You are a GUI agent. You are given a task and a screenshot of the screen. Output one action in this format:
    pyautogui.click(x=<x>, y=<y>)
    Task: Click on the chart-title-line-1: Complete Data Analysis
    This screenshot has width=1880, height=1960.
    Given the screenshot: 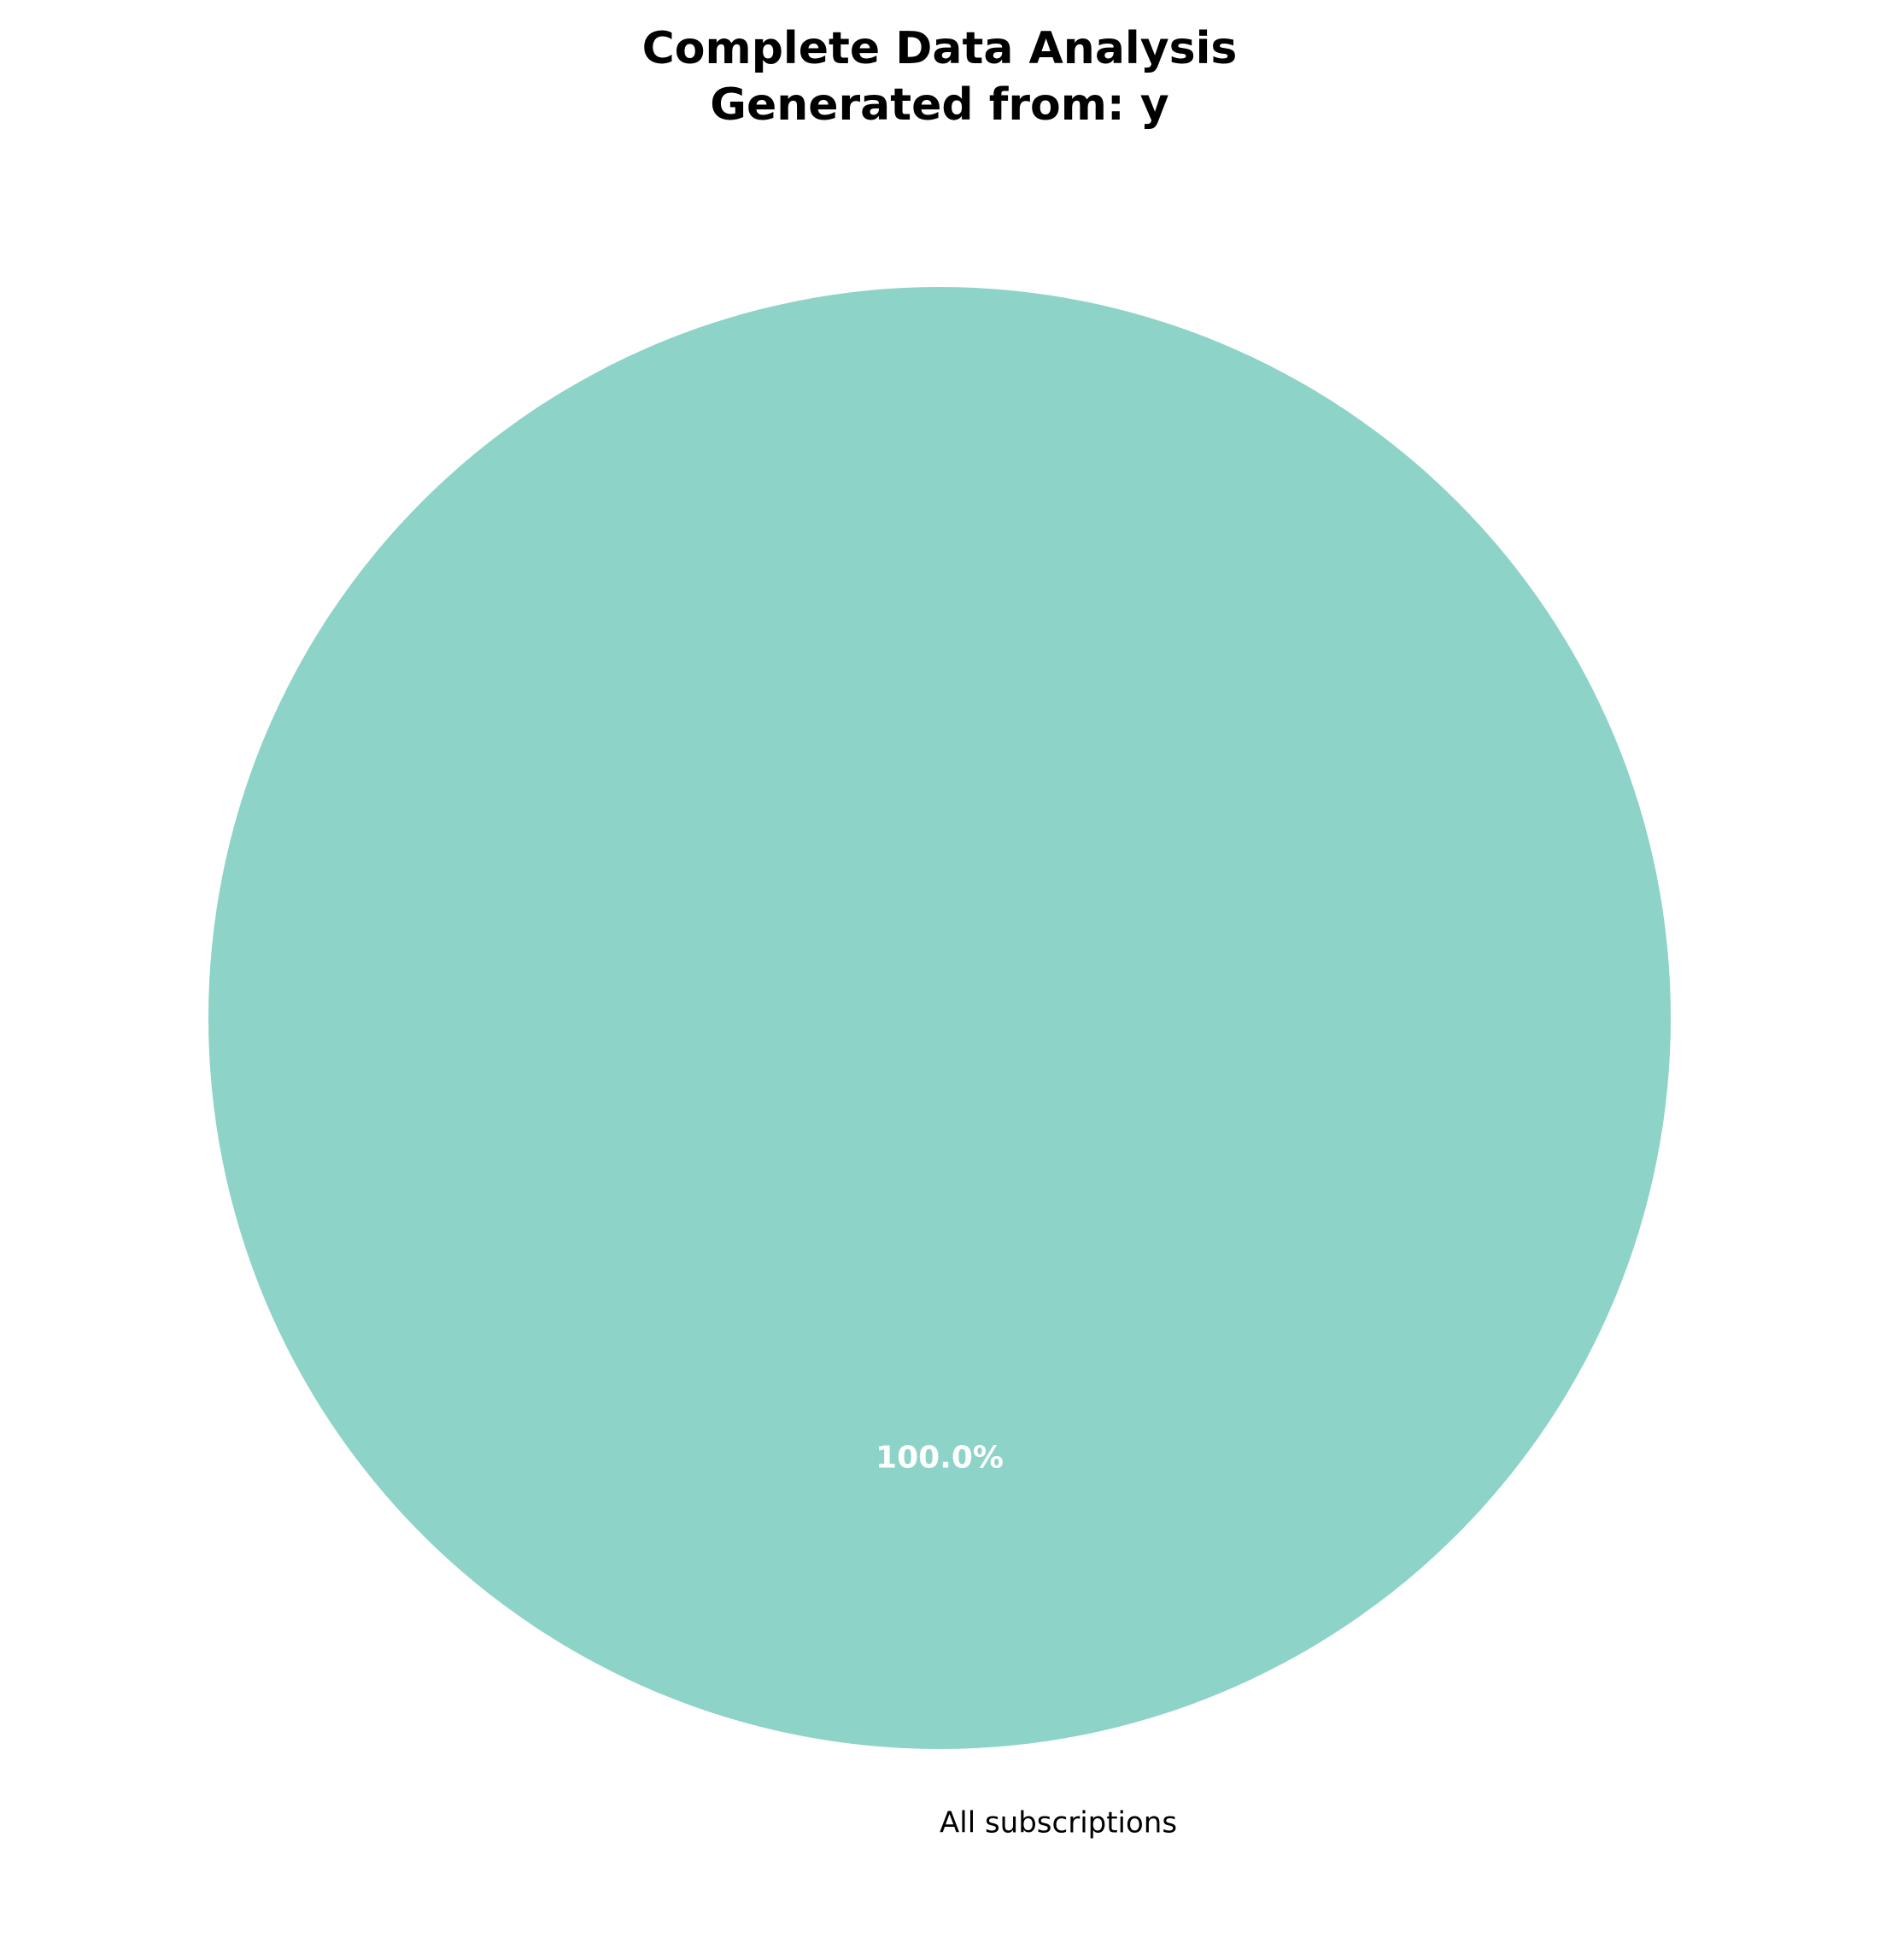 What is the action you would take?
    pyautogui.click(x=940, y=48)
    